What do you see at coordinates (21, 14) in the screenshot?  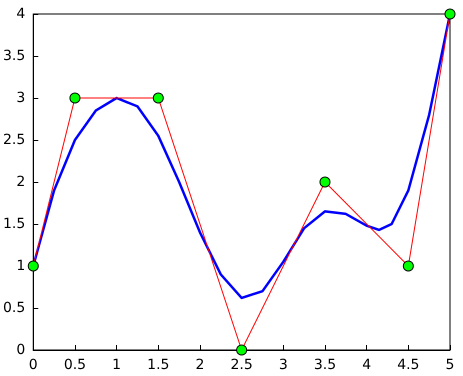 I see `y-tick-label: 4` at bounding box center [21, 14].